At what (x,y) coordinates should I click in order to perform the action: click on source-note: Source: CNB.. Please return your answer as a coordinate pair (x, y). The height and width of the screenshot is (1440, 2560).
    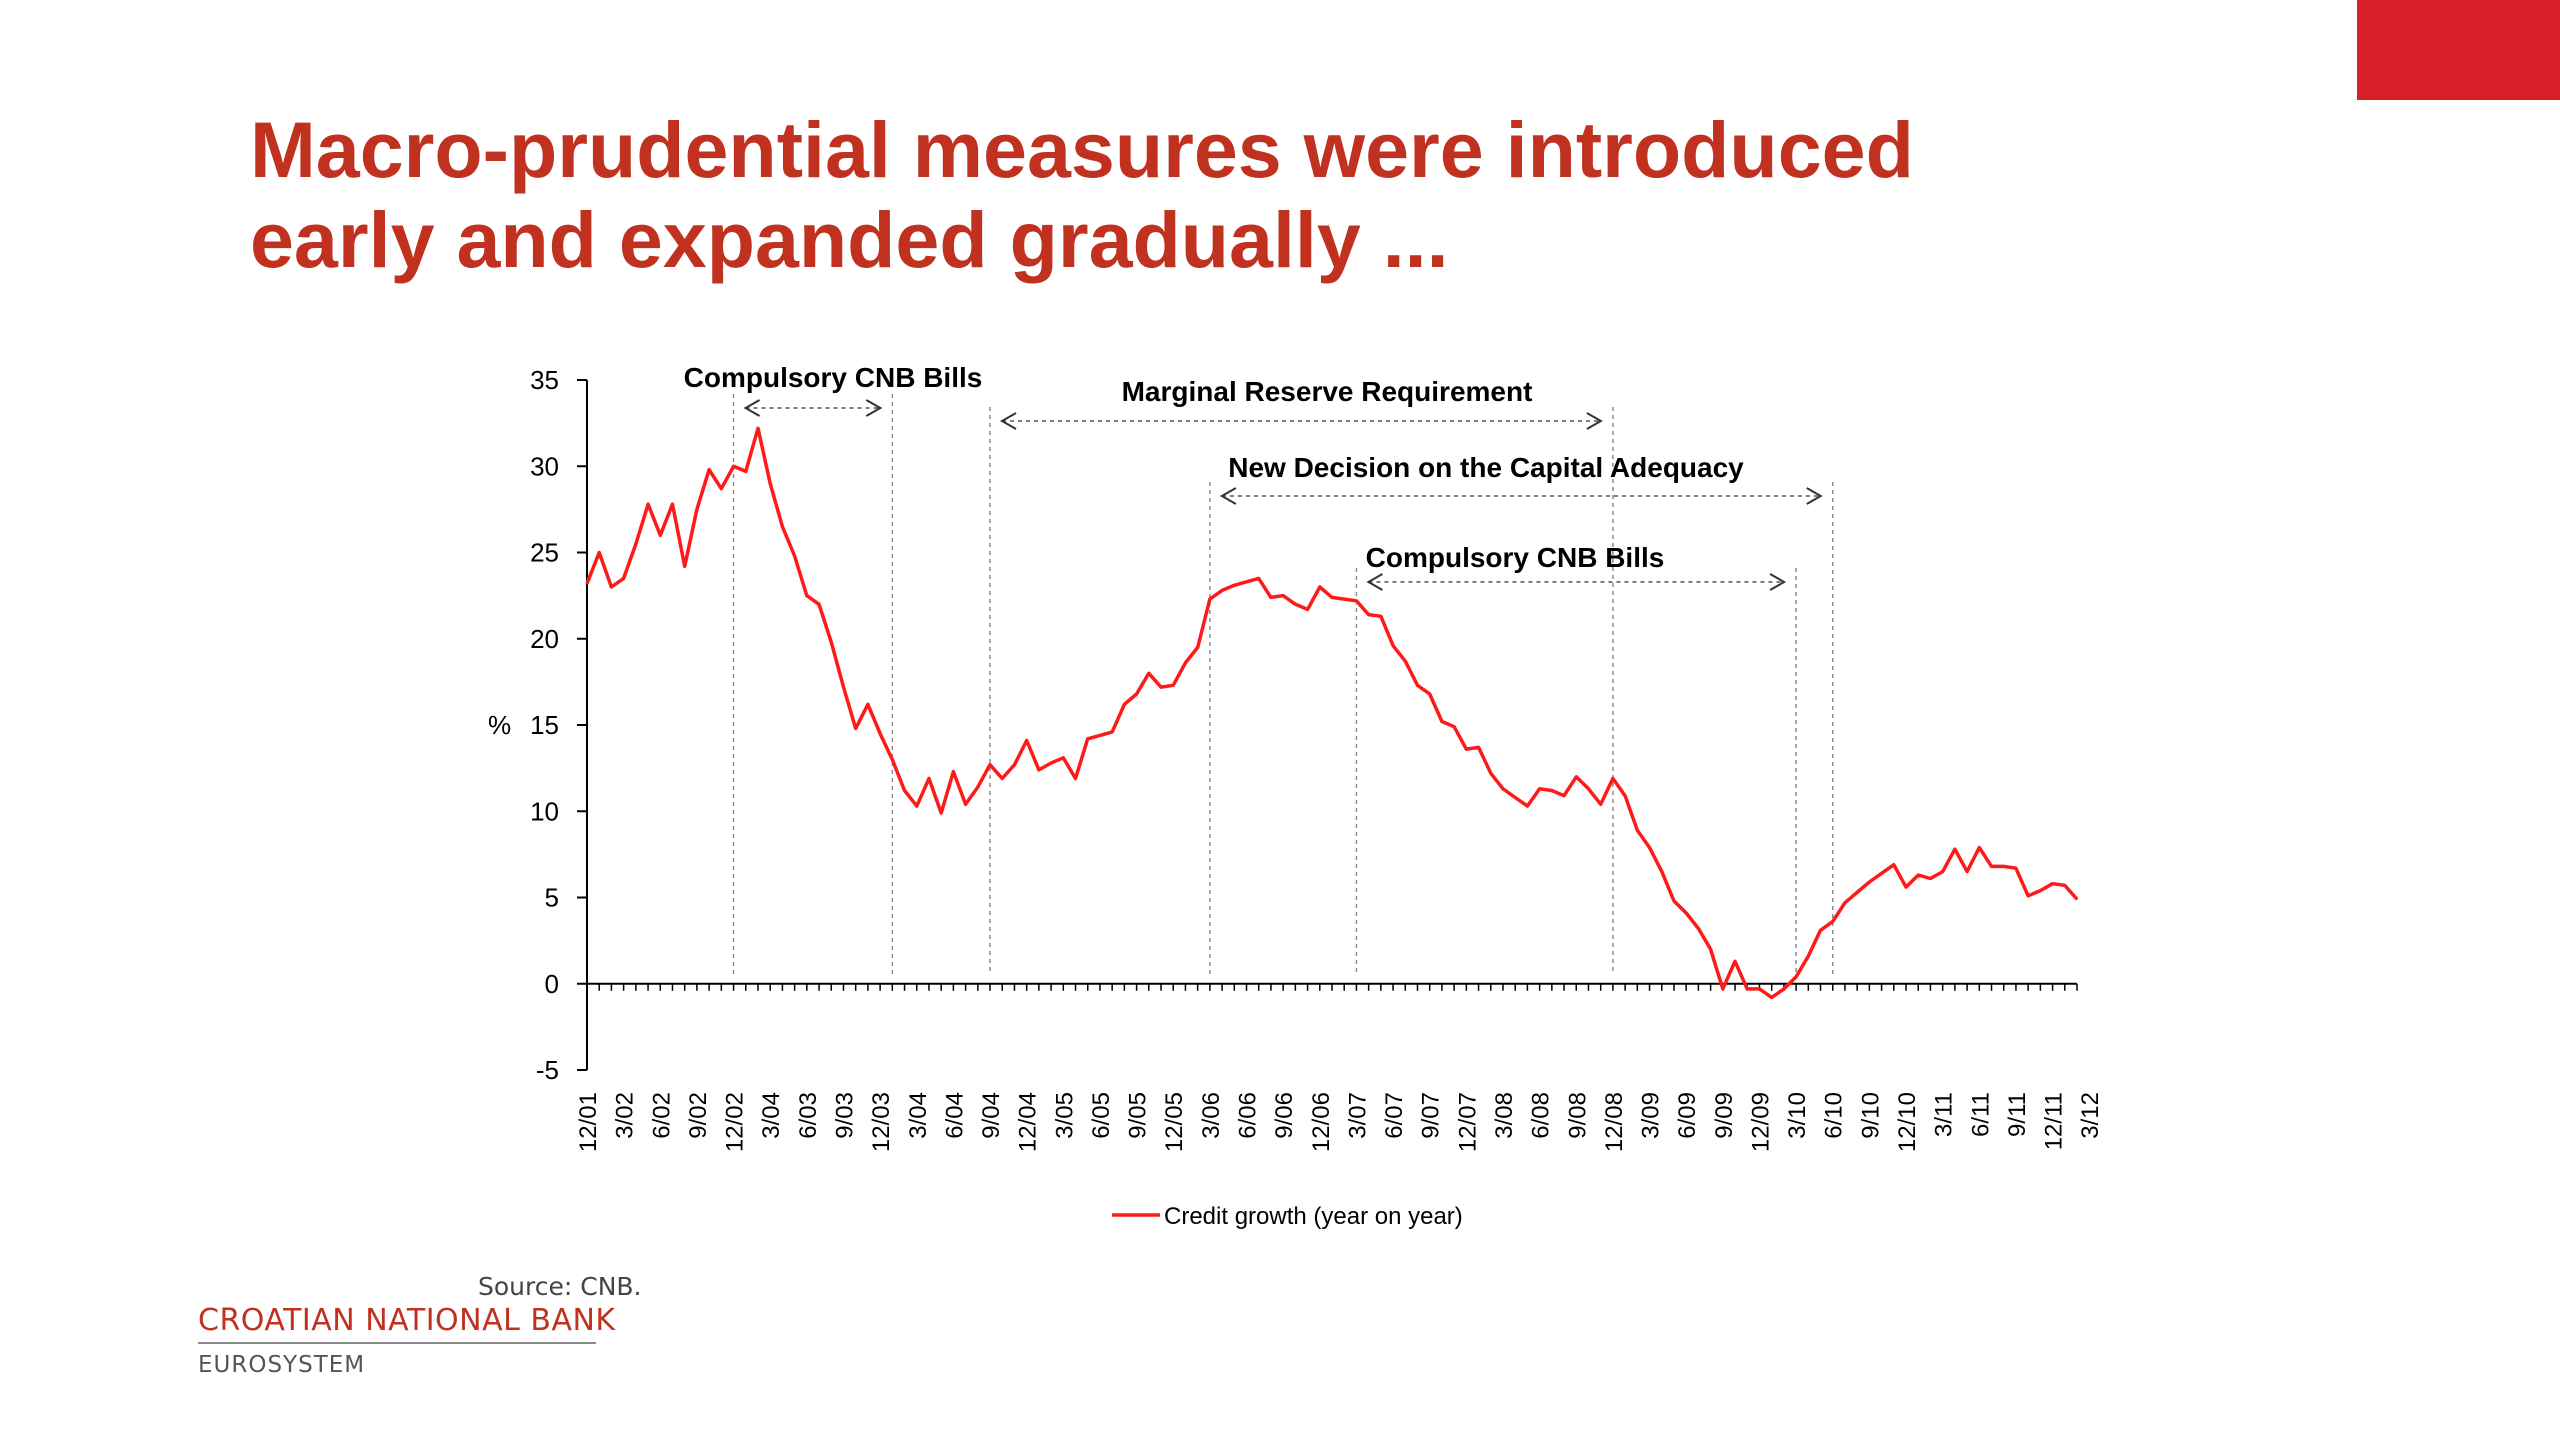
    Looking at the image, I should click on (560, 1286).